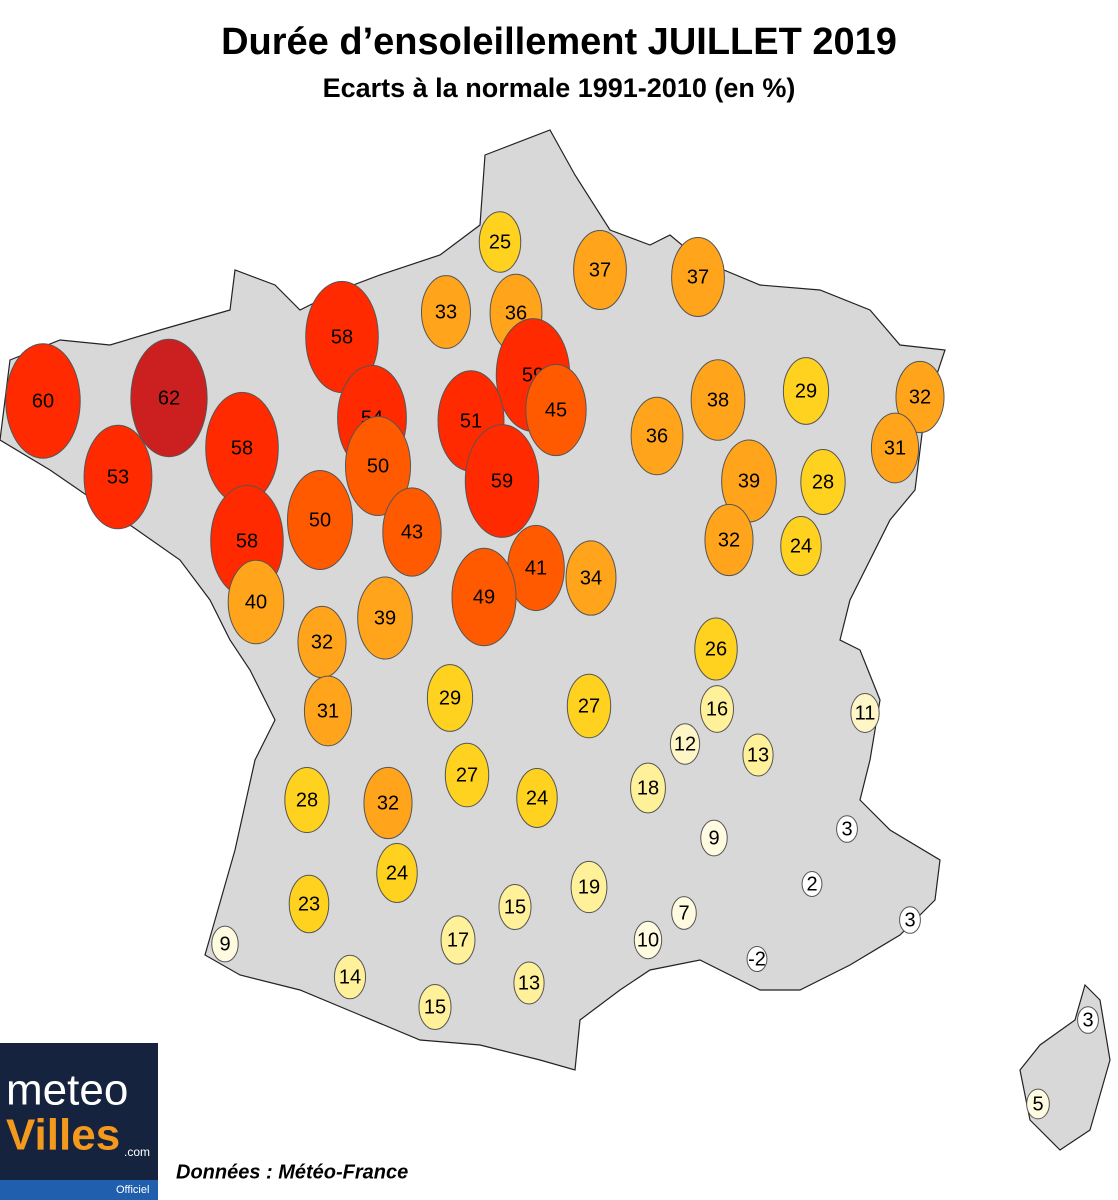  Describe the element at coordinates (169, 398) in the screenshot. I see `station-value: 62` at that location.